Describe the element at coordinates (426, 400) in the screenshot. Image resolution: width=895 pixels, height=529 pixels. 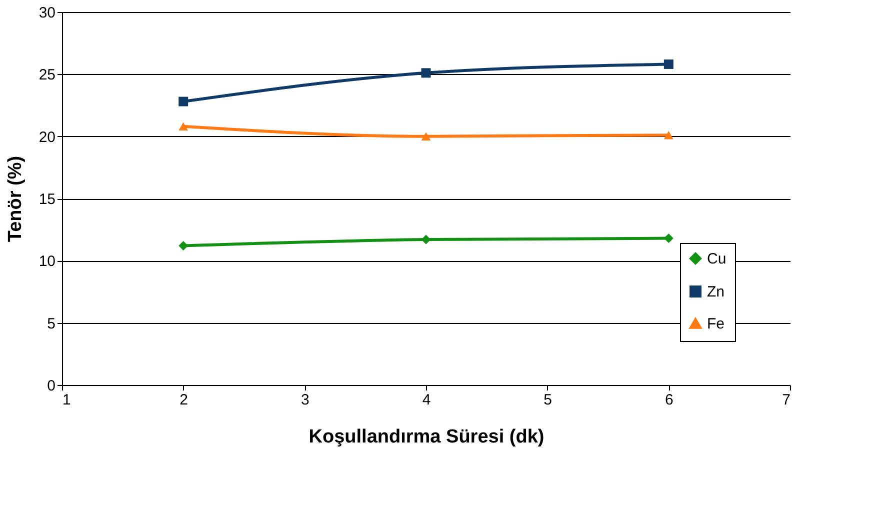
I see `x-tick-label: 4` at that location.